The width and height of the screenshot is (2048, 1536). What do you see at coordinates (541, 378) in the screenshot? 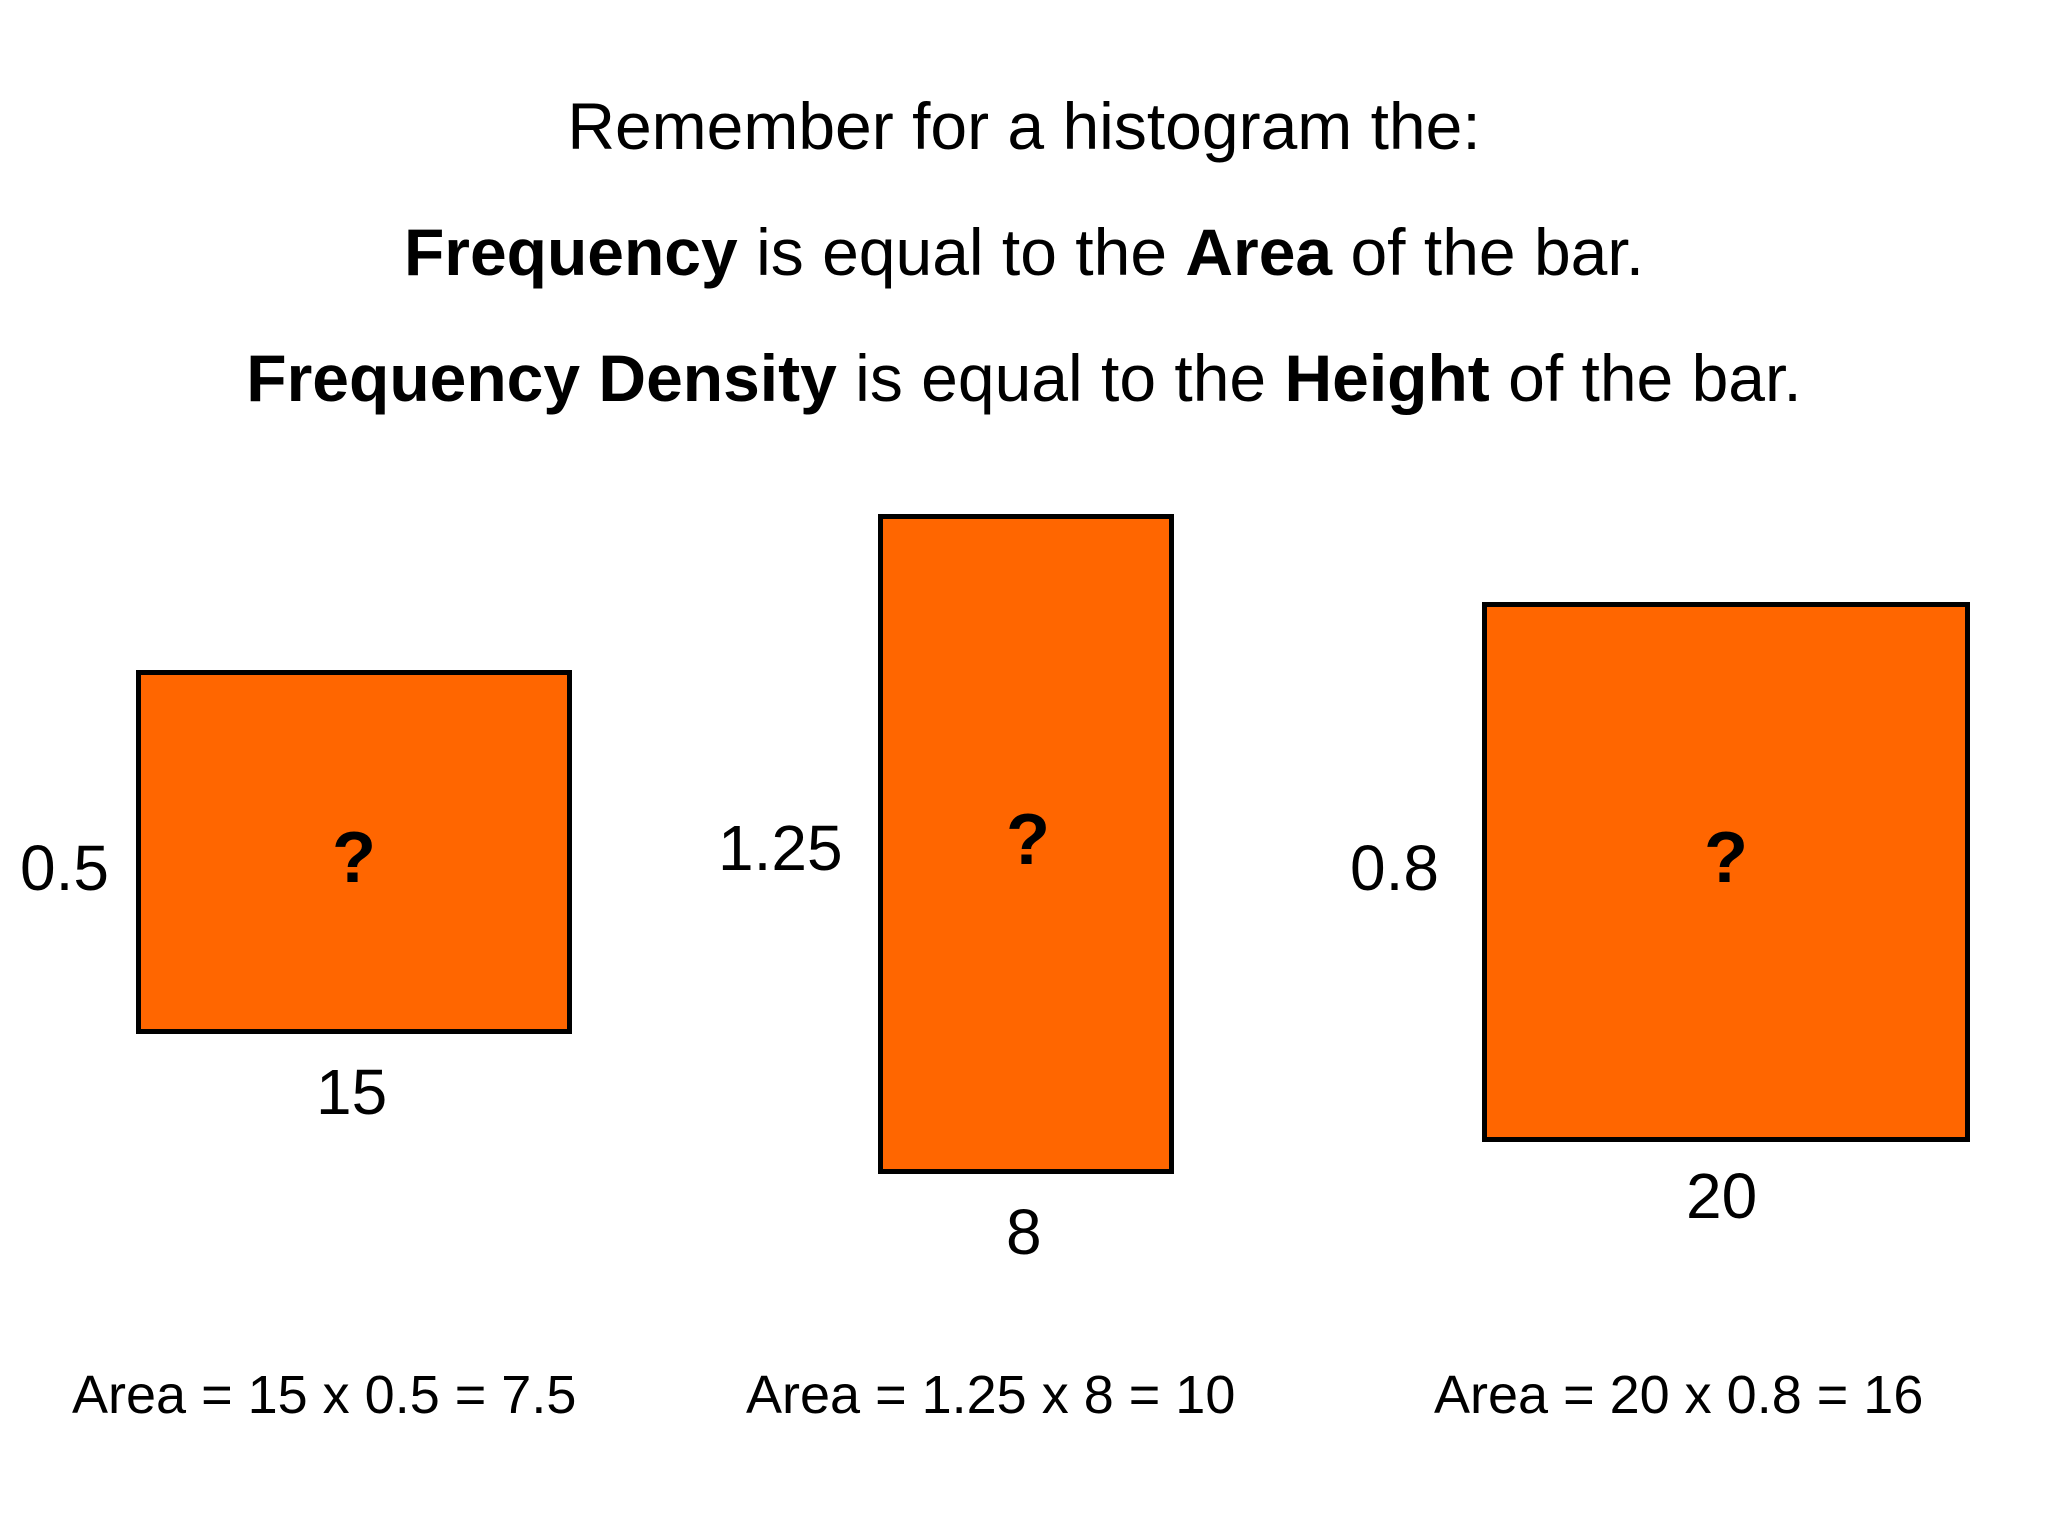
I see `term-frequency-density: Frequency Density` at bounding box center [541, 378].